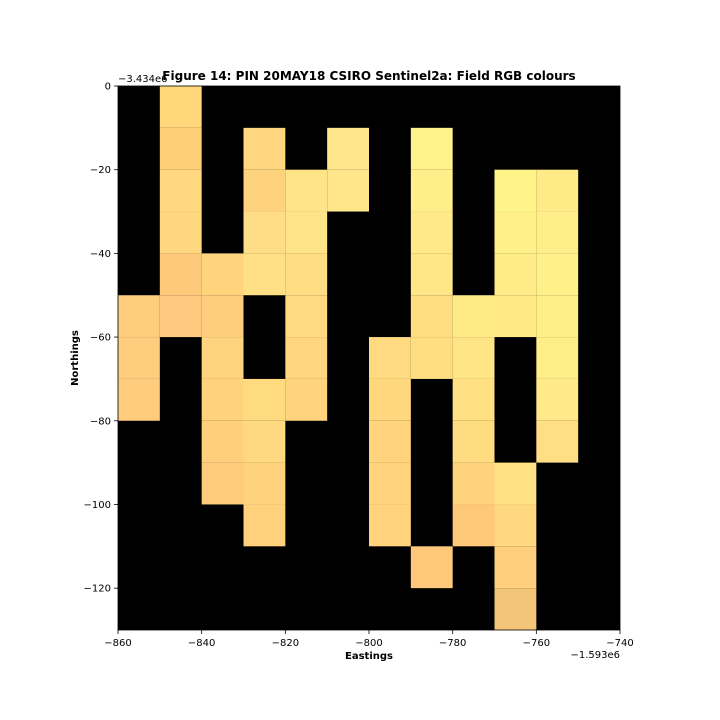 Image resolution: width=720 pixels, height=720 pixels. What do you see at coordinates (285, 643) in the screenshot?
I see `x-tick-label: −820` at bounding box center [285, 643].